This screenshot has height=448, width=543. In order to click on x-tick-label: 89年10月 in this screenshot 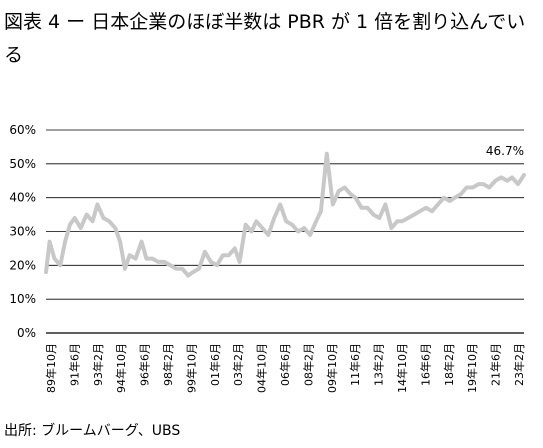, I will do `click(51, 368)`.